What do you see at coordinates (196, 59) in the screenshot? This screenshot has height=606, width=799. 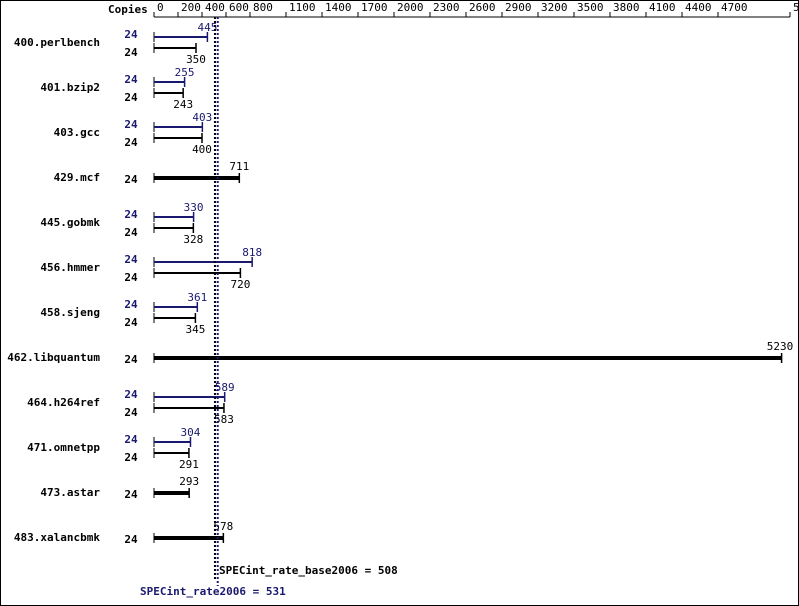 I see `value-label: 350` at bounding box center [196, 59].